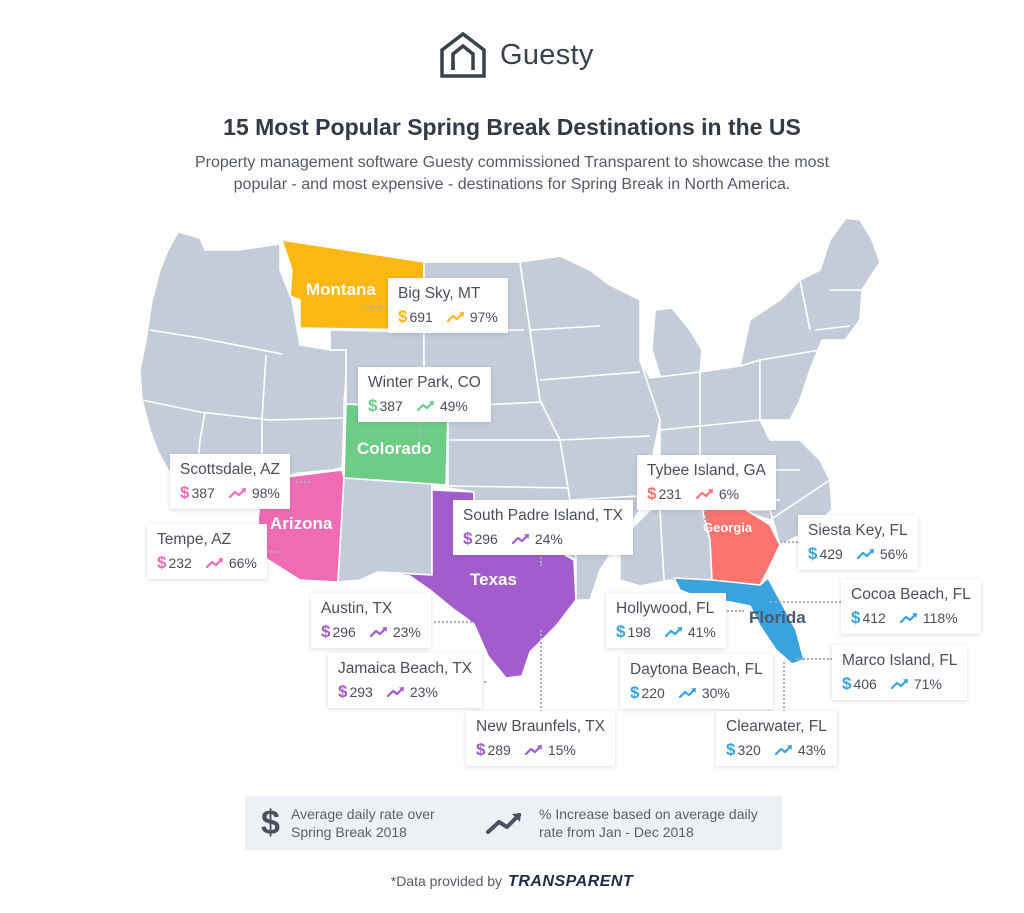 This screenshot has height=913, width=1024. What do you see at coordinates (448, 305) in the screenshot?
I see `destination-card: Big Sky, MT $ 691 97%` at bounding box center [448, 305].